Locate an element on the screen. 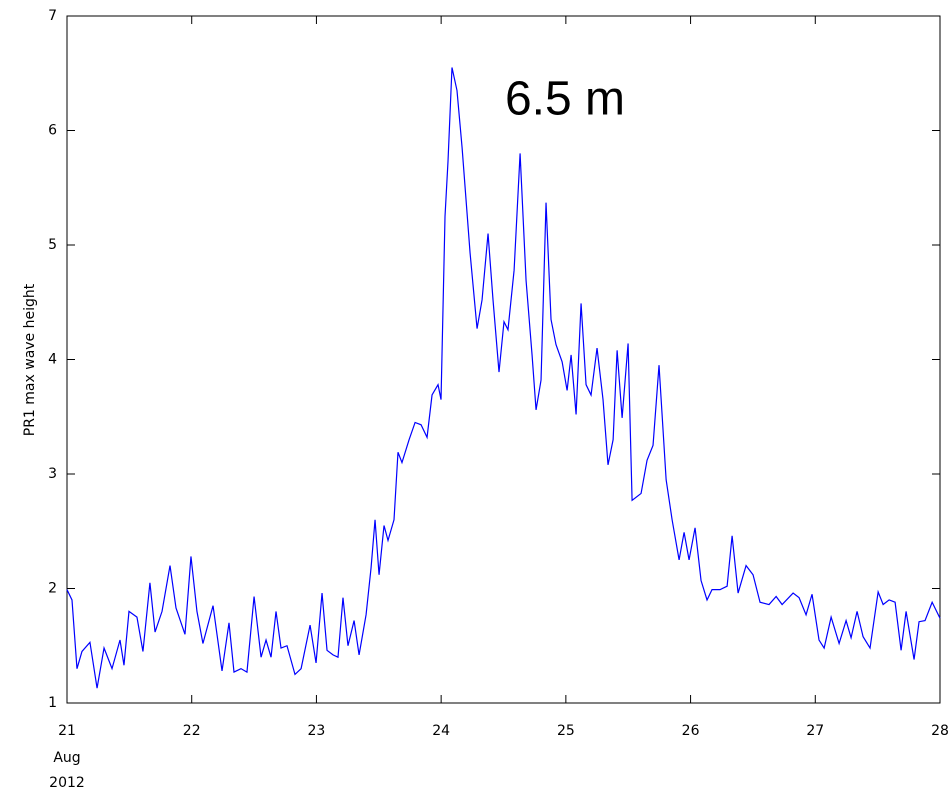 This screenshot has width=951, height=797. y-tick-label: 5 is located at coordinates (52, 245).